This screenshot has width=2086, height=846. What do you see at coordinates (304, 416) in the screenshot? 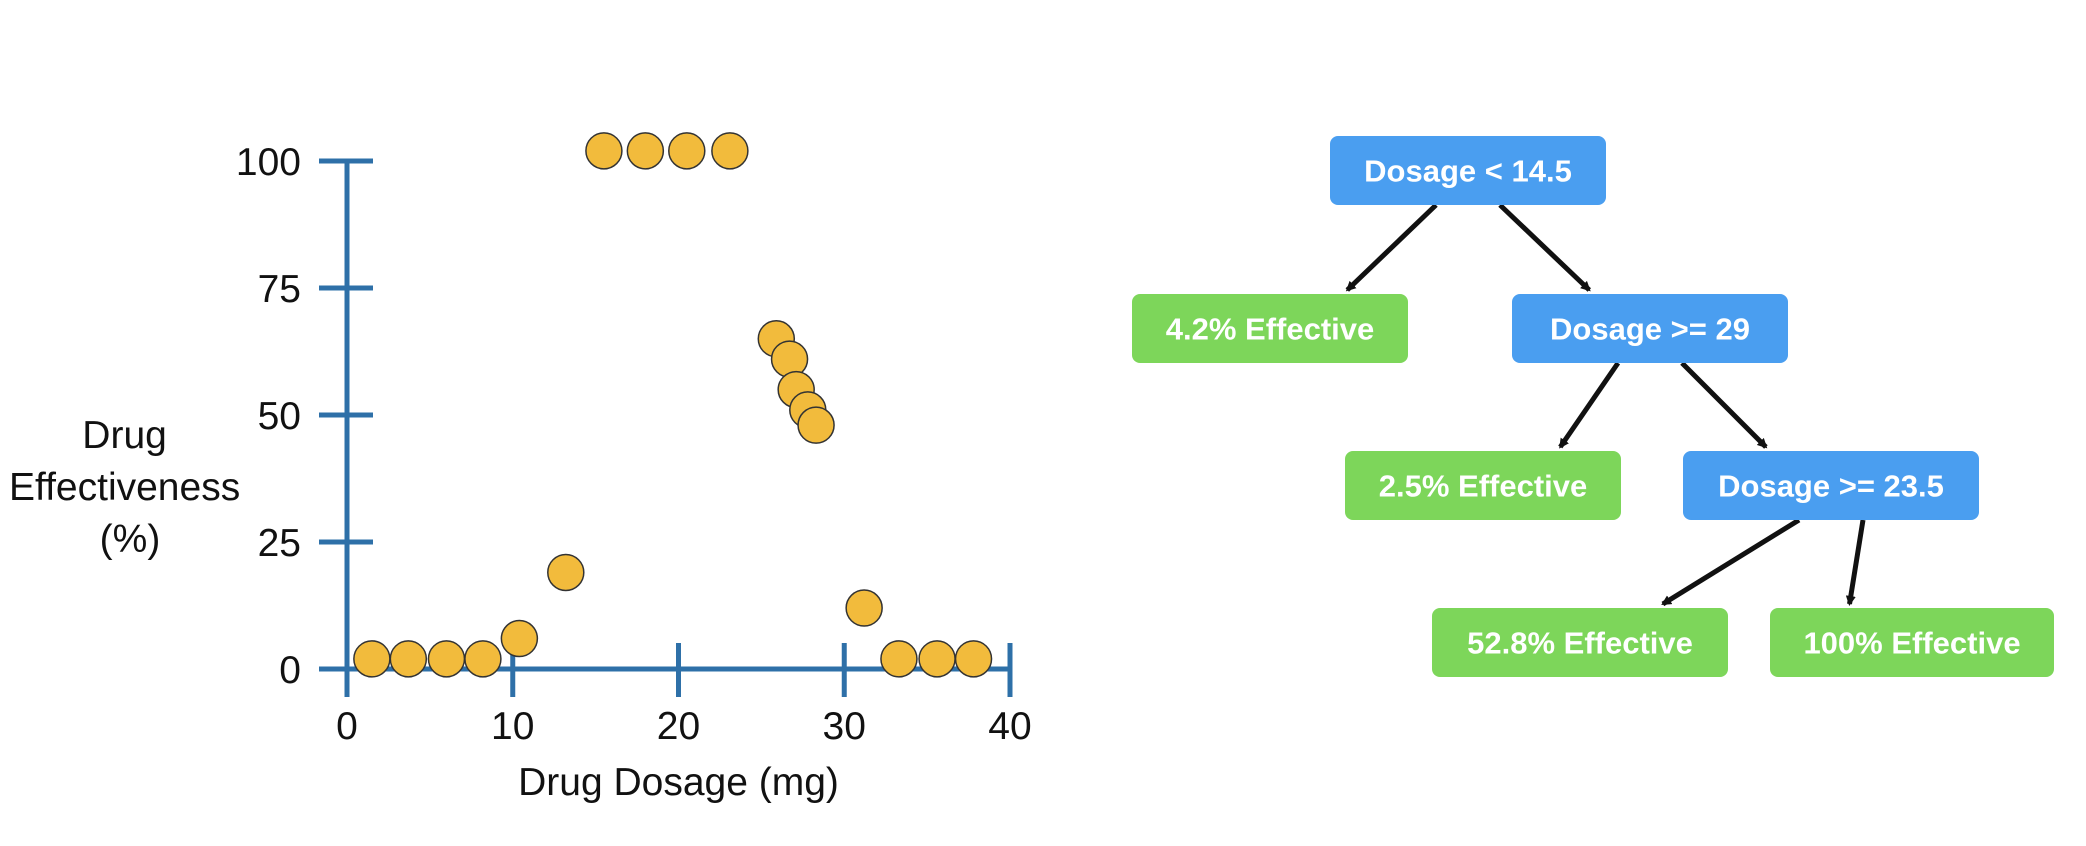
I see `y-axis-ticks: 0 25 50 75 100` at bounding box center [304, 416].